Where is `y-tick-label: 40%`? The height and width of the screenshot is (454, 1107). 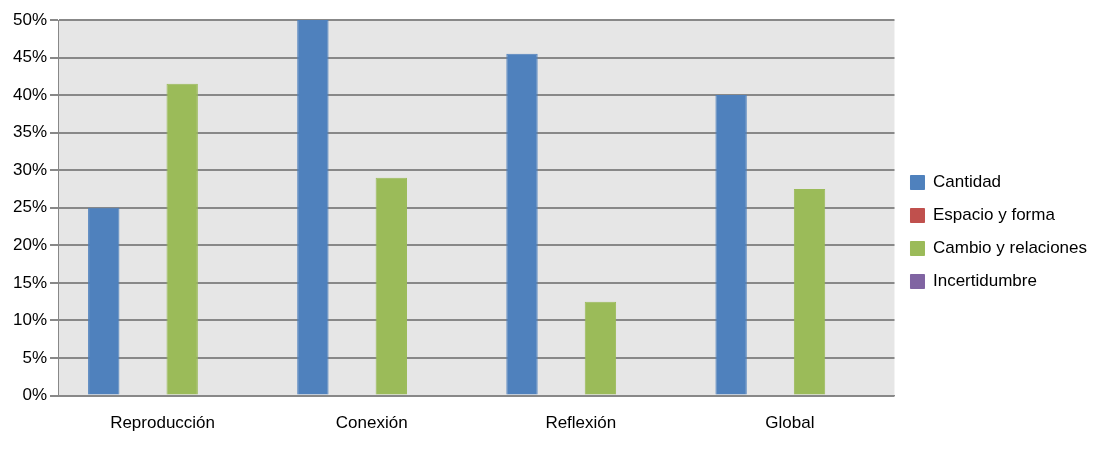
y-tick-label: 40% is located at coordinates (30, 94).